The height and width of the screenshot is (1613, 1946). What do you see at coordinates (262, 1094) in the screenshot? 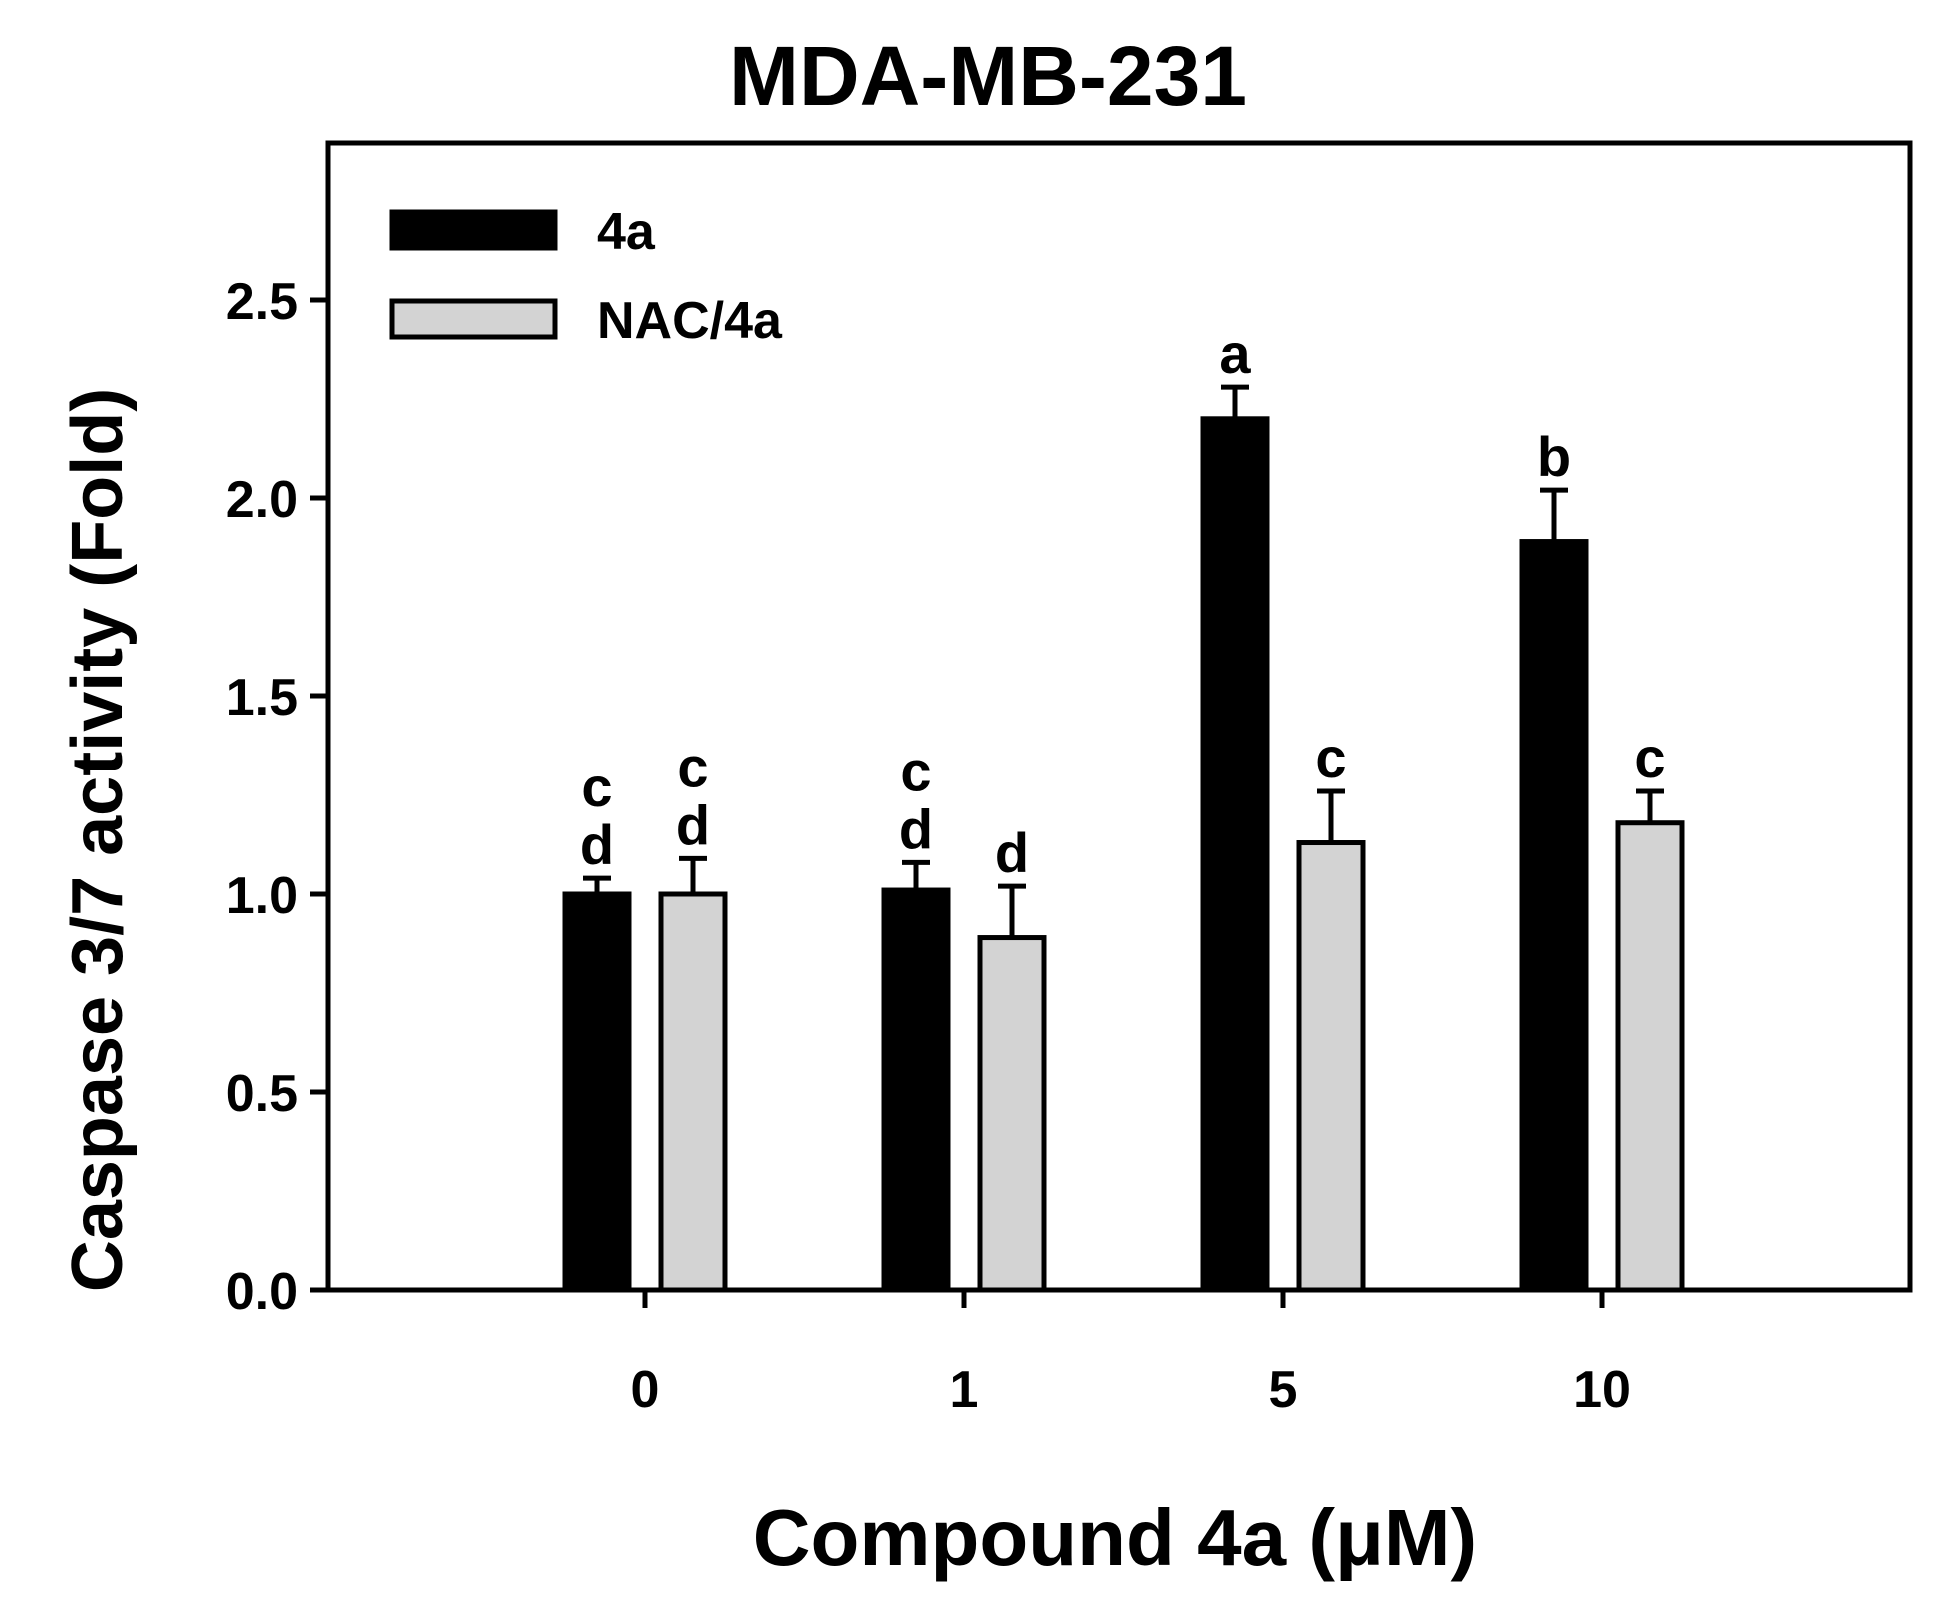
I see `y-tick-label: 0.5` at bounding box center [262, 1094].